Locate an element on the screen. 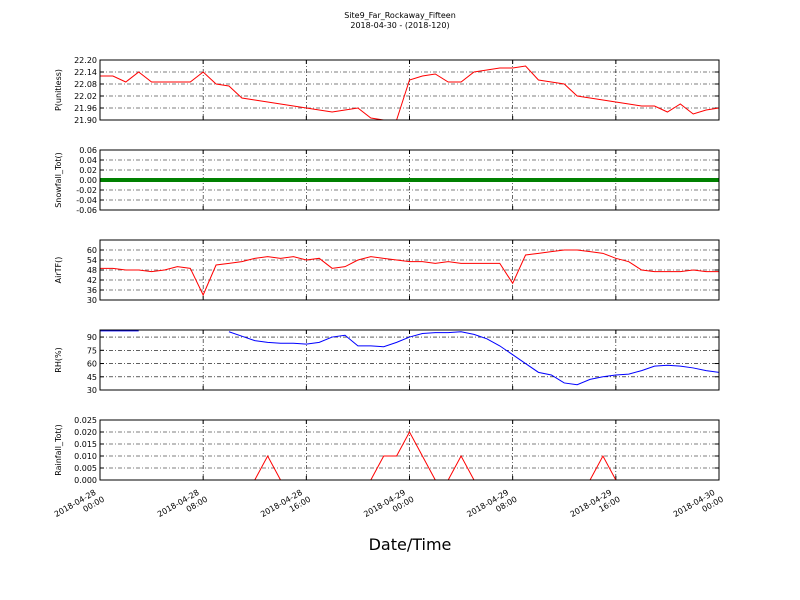  y-tick-label: 48 is located at coordinates (92, 270).